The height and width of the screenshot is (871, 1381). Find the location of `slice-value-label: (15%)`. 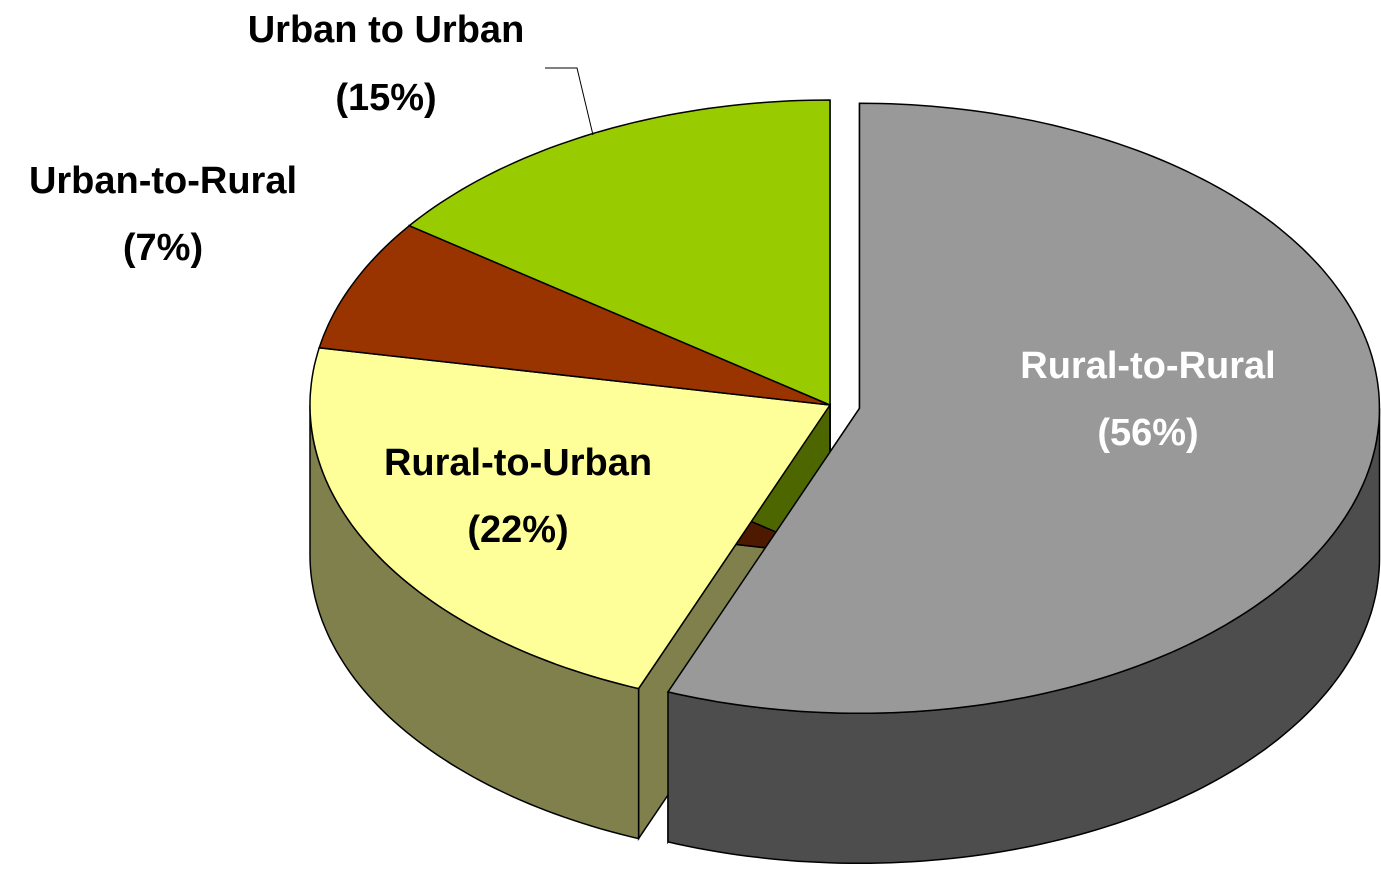

slice-value-label: (15%) is located at coordinates (385, 98).